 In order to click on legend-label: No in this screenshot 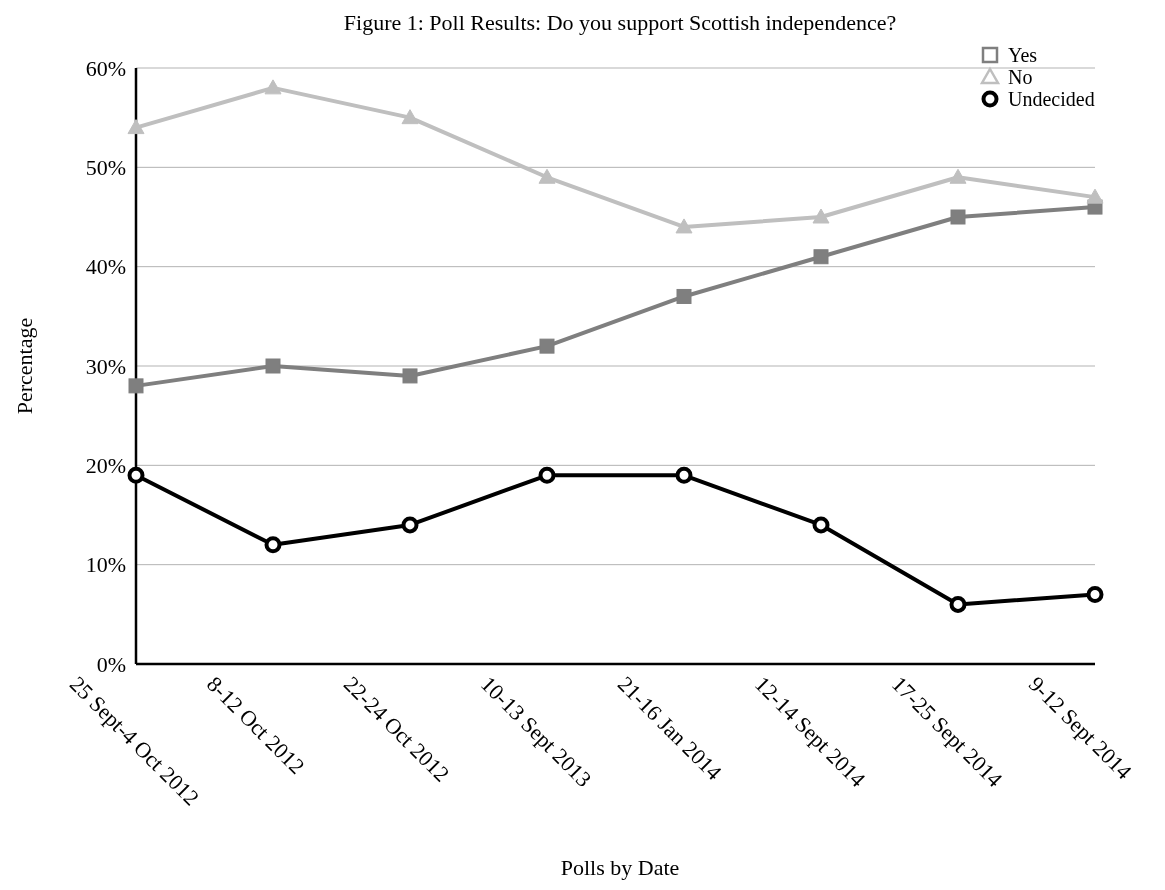, I will do `click(1020, 77)`.